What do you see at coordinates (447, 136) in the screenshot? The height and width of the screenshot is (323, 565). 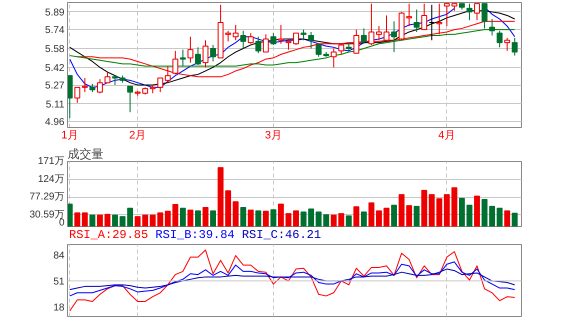 I see `x-tick-label: 4月` at bounding box center [447, 136].